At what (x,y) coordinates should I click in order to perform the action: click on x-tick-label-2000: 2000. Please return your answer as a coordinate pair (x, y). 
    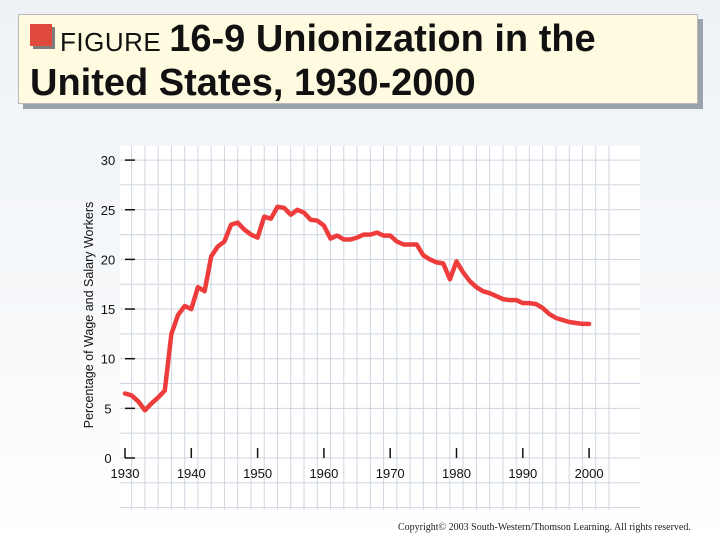
    Looking at the image, I should click on (589, 473).